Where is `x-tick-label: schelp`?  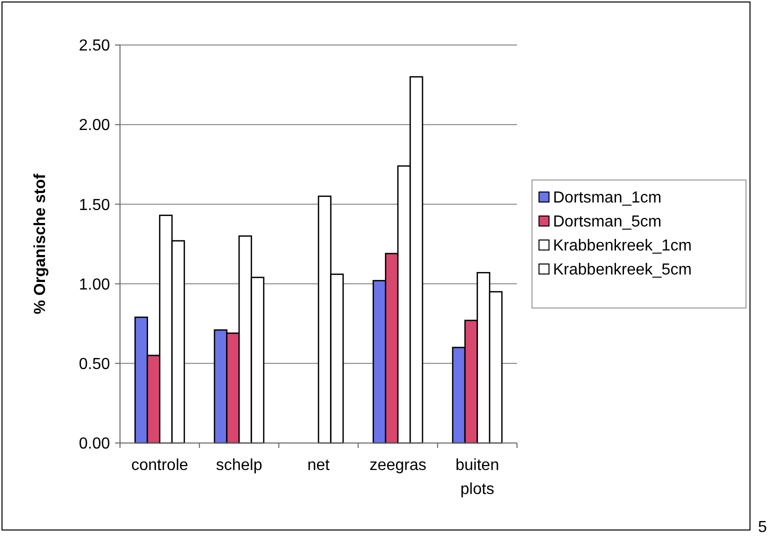
x-tick-label: schelp is located at coordinates (239, 465).